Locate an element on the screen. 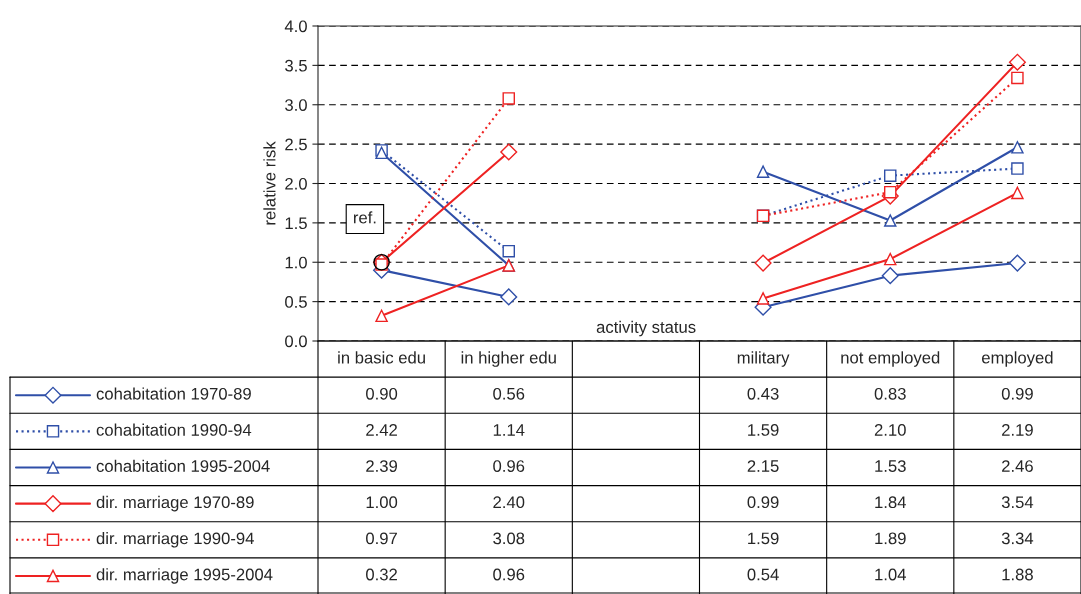 The height and width of the screenshot is (594, 1081). data-label: 2.10 is located at coordinates (890, 430).